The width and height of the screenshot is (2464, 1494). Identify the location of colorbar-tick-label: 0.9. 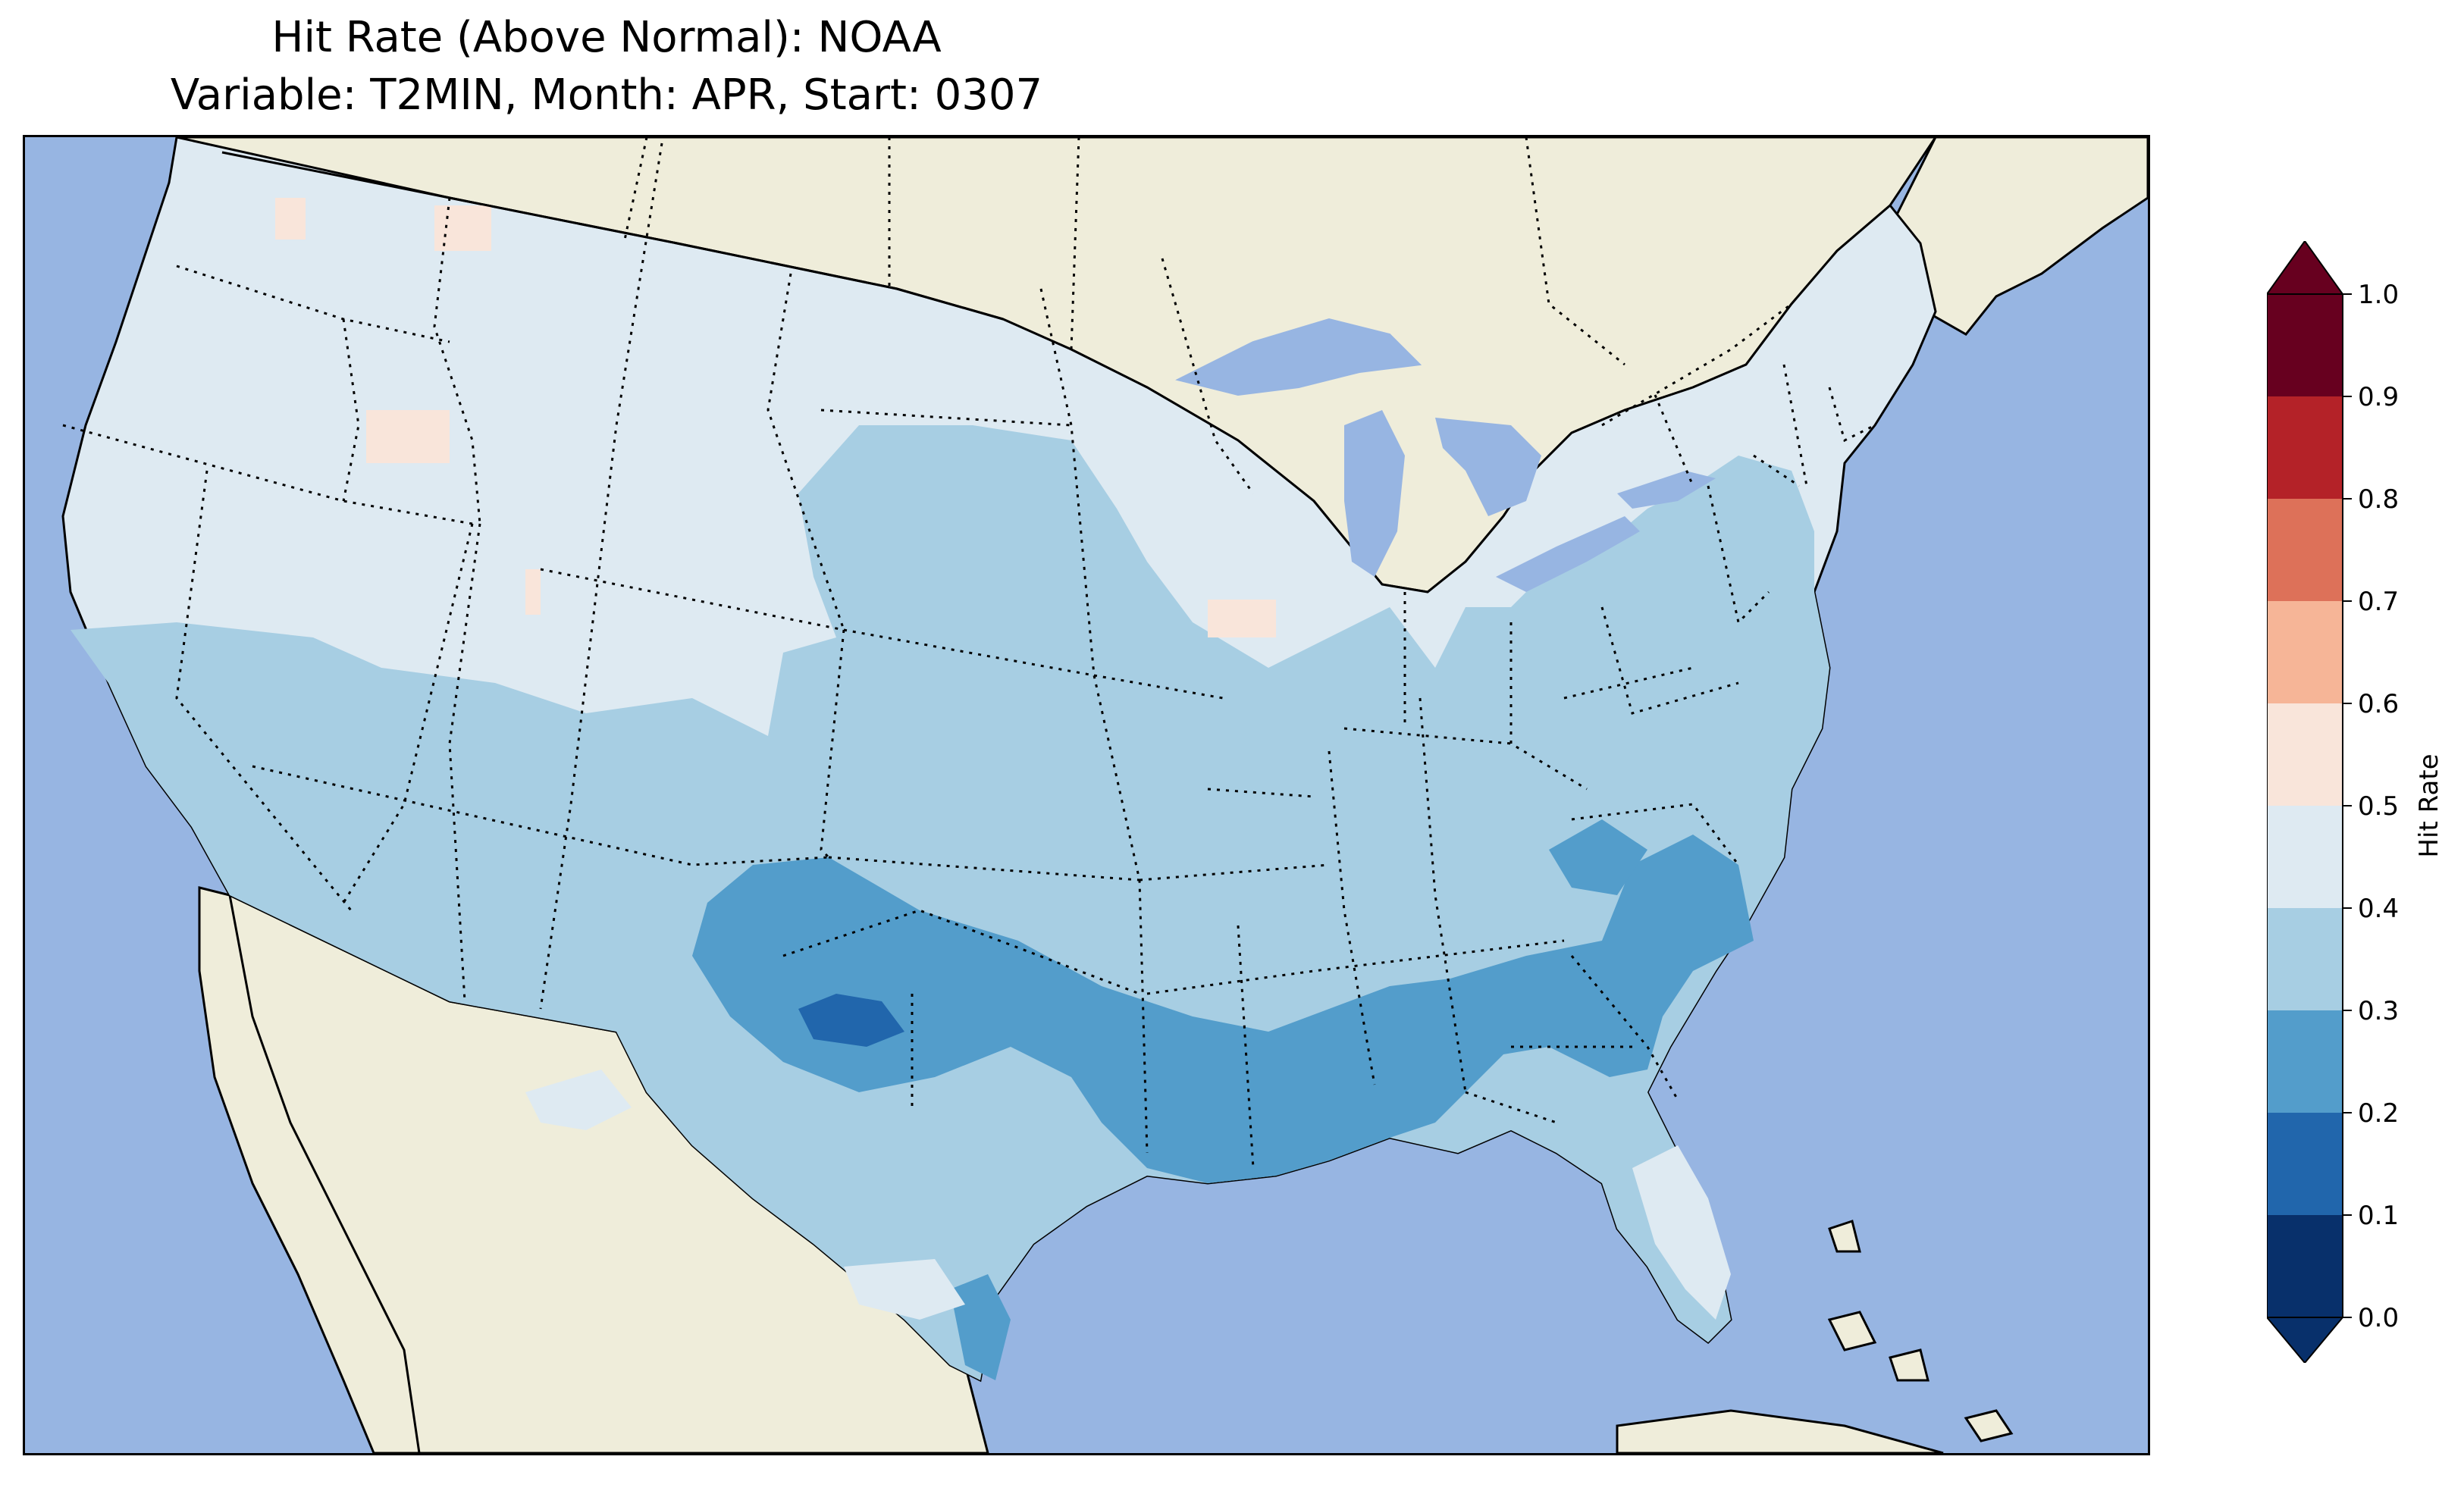
(2378, 397).